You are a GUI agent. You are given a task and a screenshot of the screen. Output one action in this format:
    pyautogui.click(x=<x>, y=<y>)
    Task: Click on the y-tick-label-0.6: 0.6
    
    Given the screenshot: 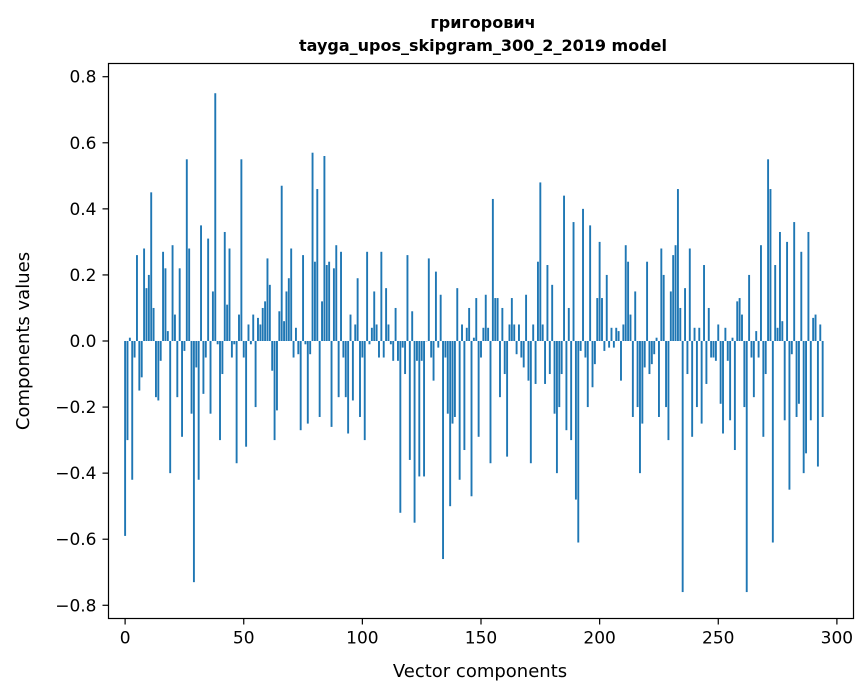 What is the action you would take?
    pyautogui.click(x=82, y=144)
    